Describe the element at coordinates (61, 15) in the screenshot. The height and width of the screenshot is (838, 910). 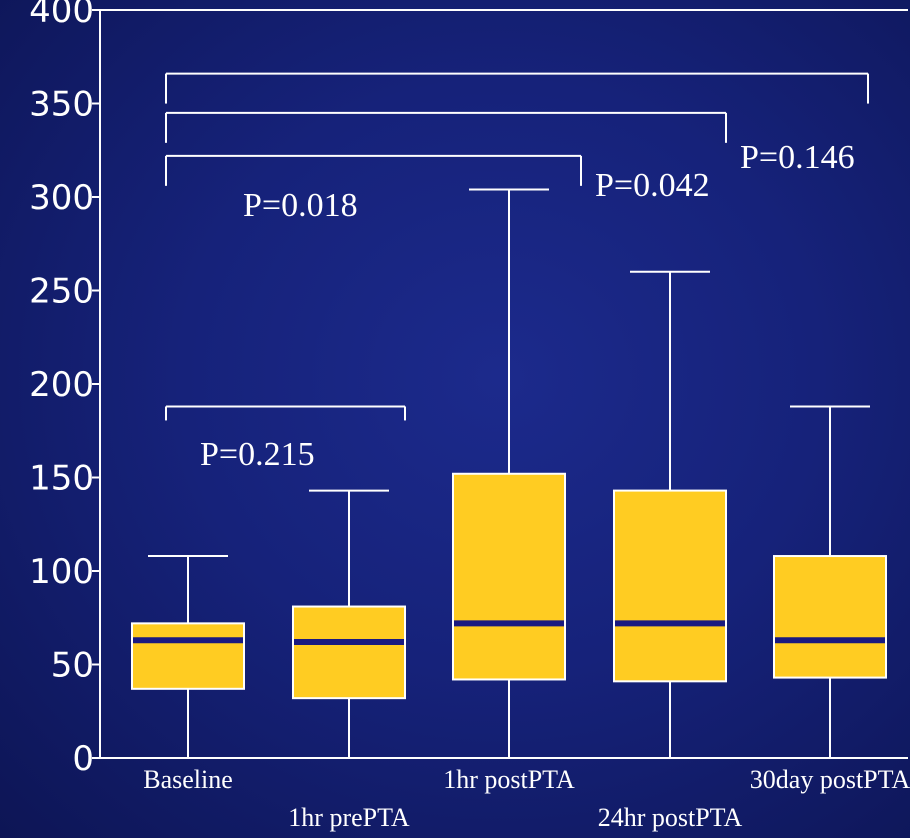
I see `y-tick-label: 400` at that location.